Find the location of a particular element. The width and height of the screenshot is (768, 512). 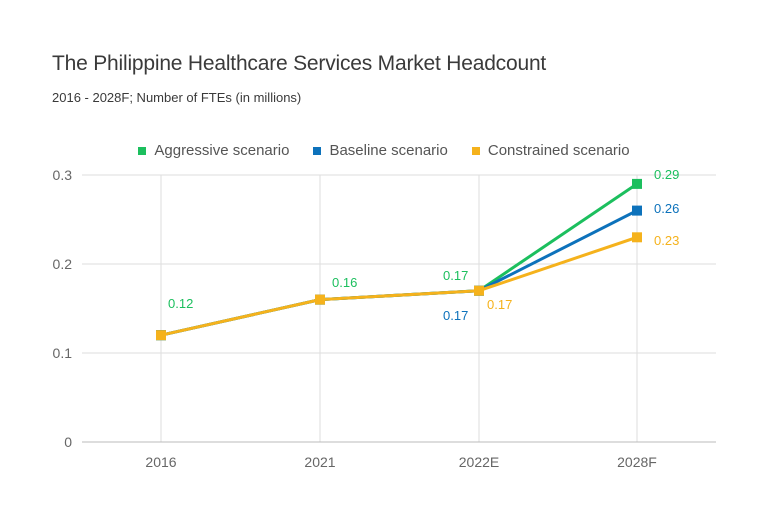

legend-swatch-baseline is located at coordinates (317, 150).